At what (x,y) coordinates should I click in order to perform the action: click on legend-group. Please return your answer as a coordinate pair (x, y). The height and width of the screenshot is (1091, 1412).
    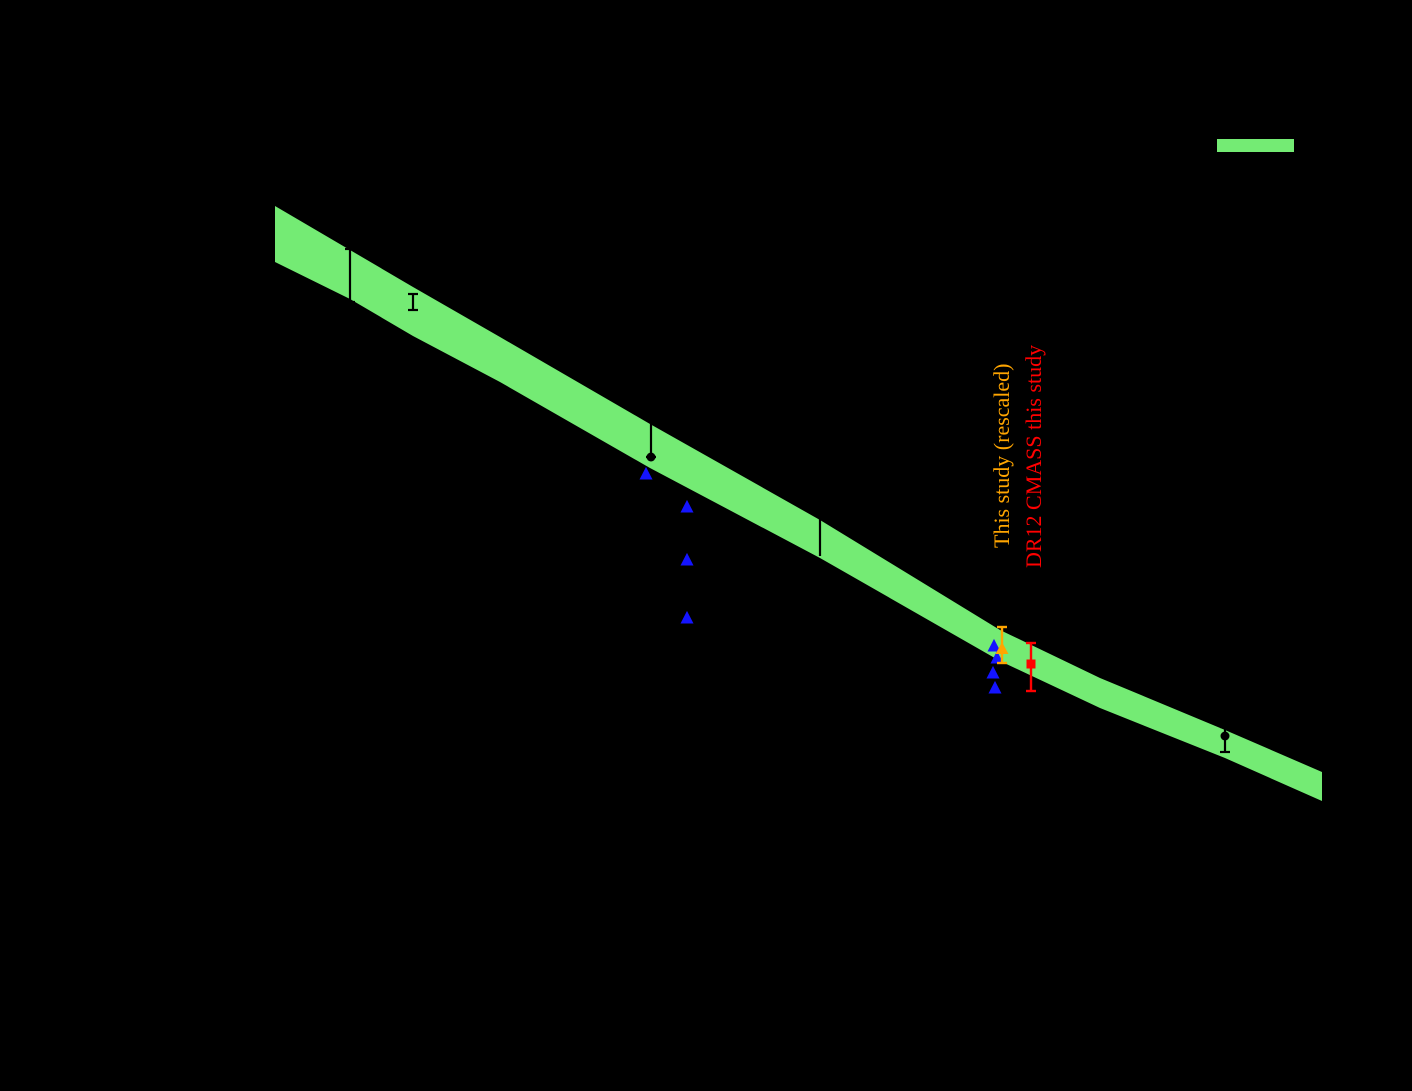
    Looking at the image, I should click on (1255, 145).